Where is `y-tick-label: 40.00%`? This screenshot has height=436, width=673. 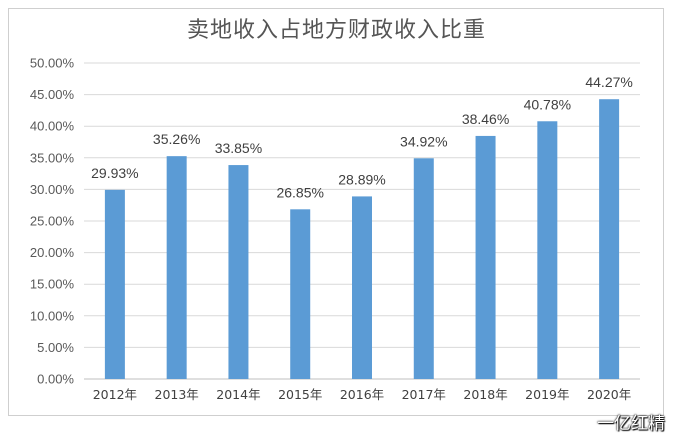 y-tick-label: 40.00% is located at coordinates (52, 126).